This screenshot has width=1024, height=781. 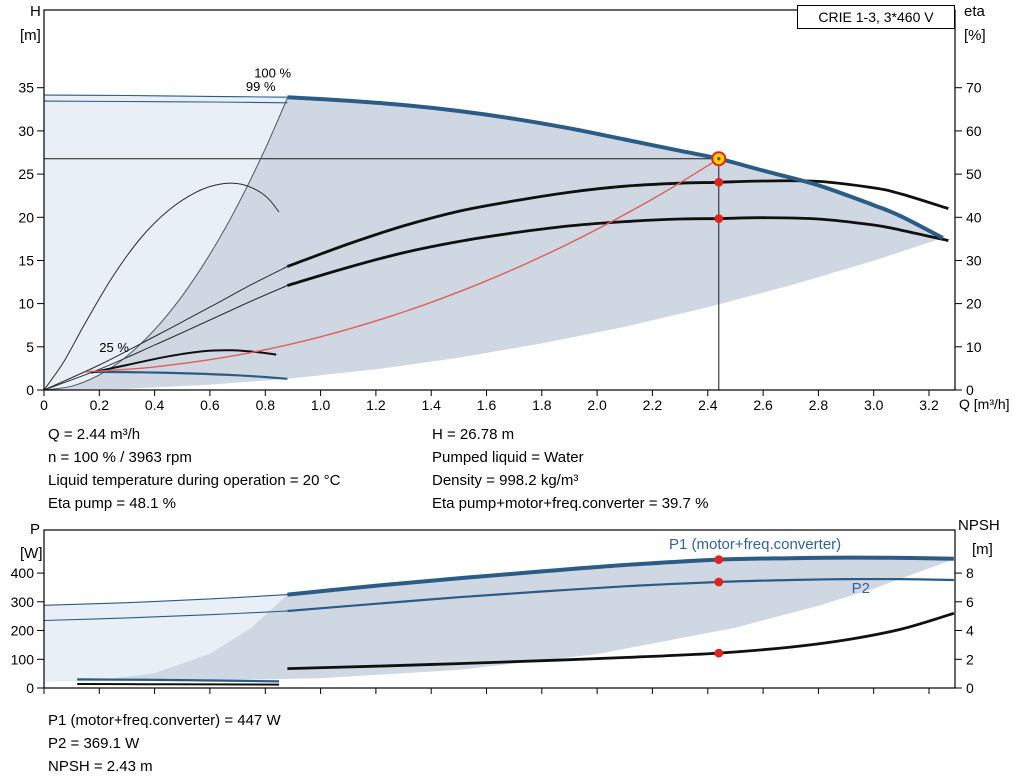 What do you see at coordinates (114, 347) in the screenshot?
I see `curve-label: 25 %` at bounding box center [114, 347].